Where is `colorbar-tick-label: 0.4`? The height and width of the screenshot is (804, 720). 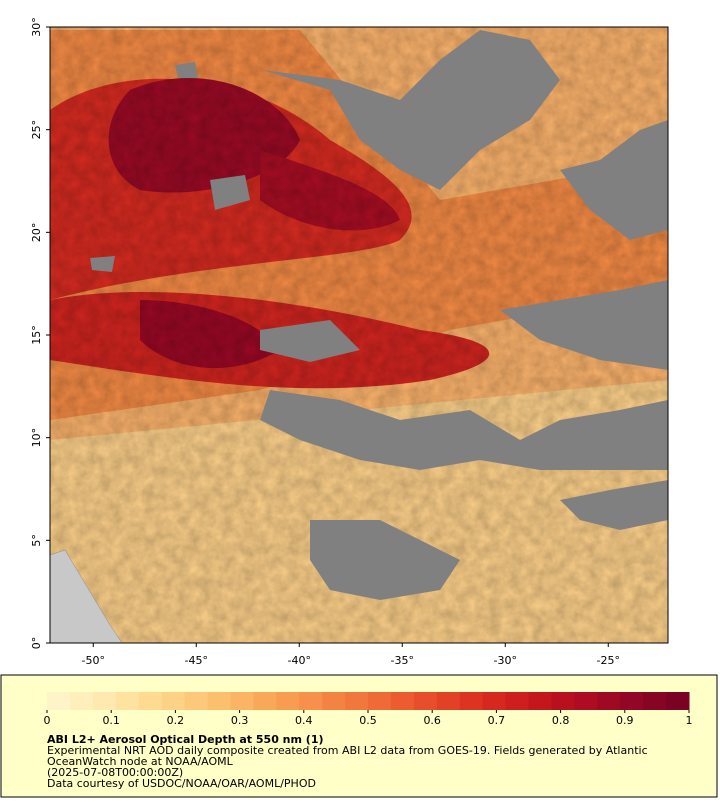
colorbar-tick-label: 0.4 is located at coordinates (304, 720).